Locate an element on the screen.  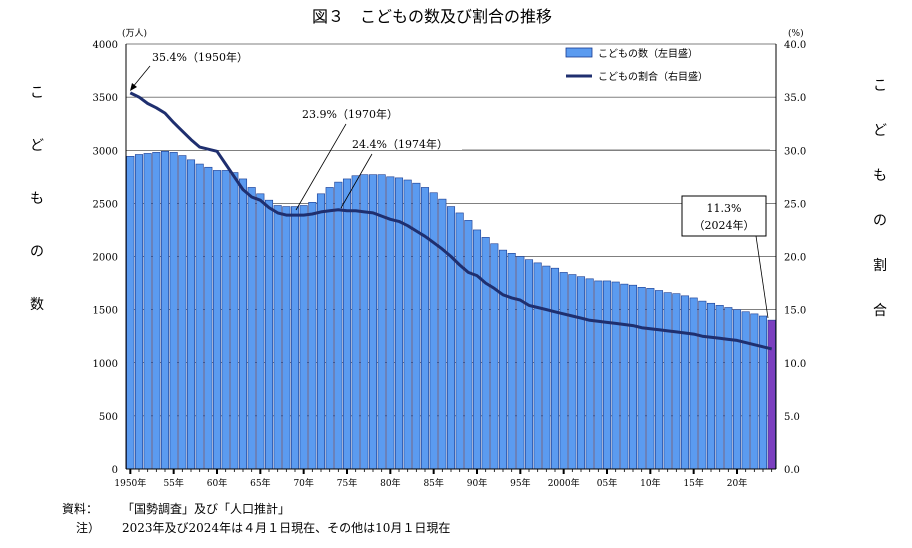
y-right-tick-label: 5.0 is located at coordinates (792, 417).